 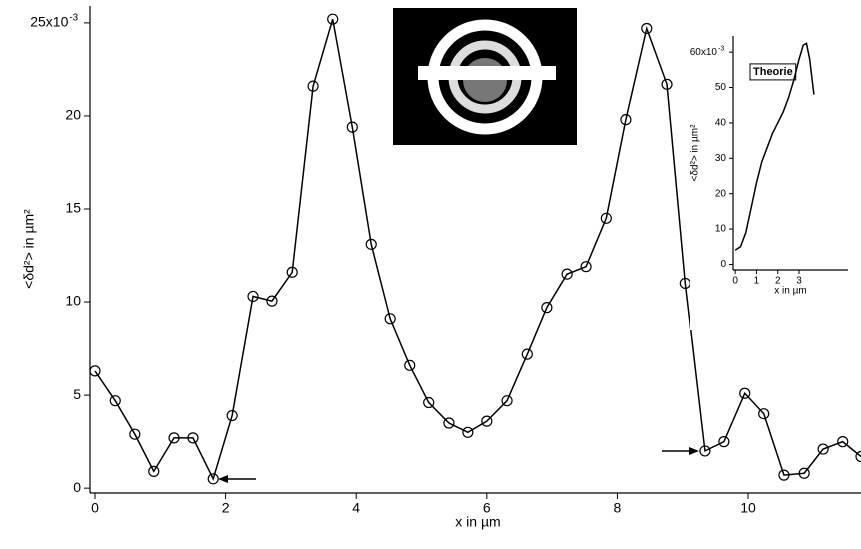 What do you see at coordinates (721, 87) in the screenshot?
I see `y-tick-label: 50` at bounding box center [721, 87].